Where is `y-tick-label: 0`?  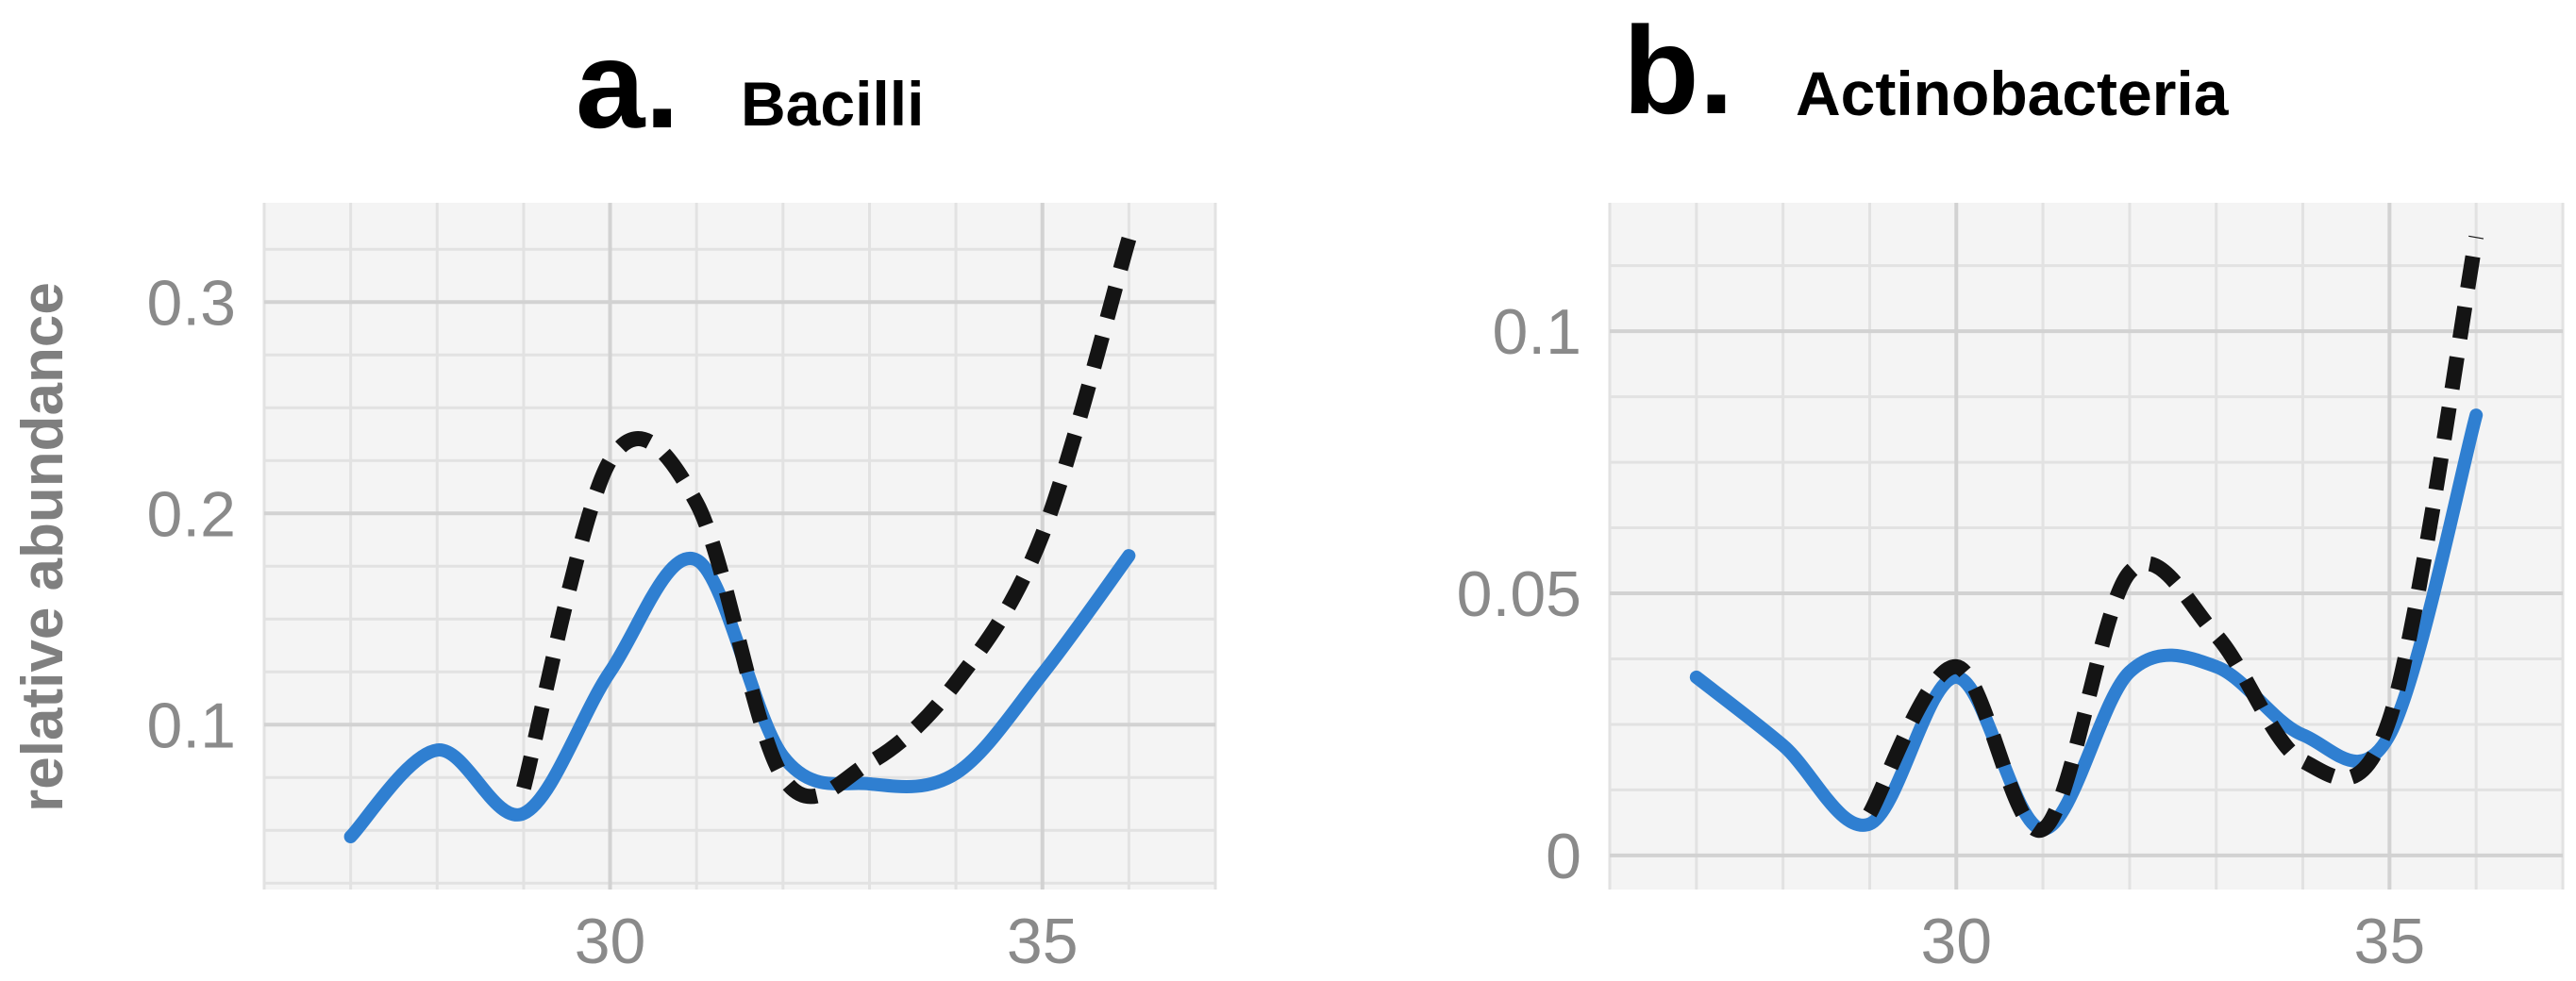 y-tick-label: 0 is located at coordinates (1563, 856).